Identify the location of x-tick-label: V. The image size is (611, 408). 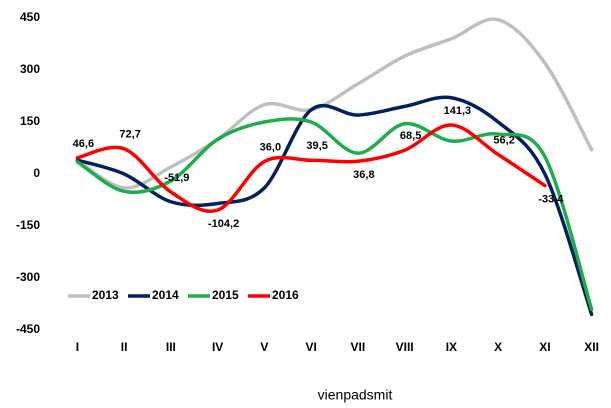
(264, 347).